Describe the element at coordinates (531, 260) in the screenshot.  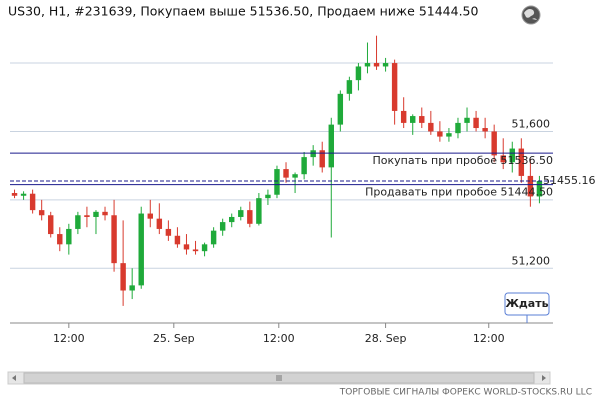
I see `y-tick-label: 51,200` at that location.